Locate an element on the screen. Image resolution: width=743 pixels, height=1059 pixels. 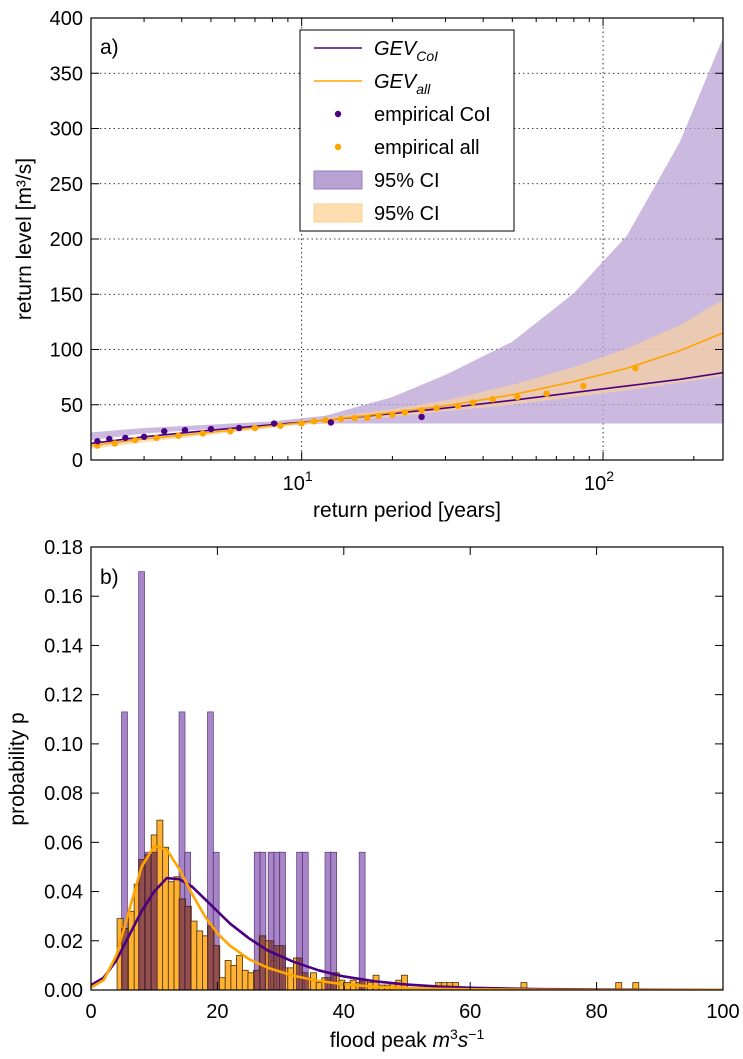
density-curves is located at coordinates (407, 917).